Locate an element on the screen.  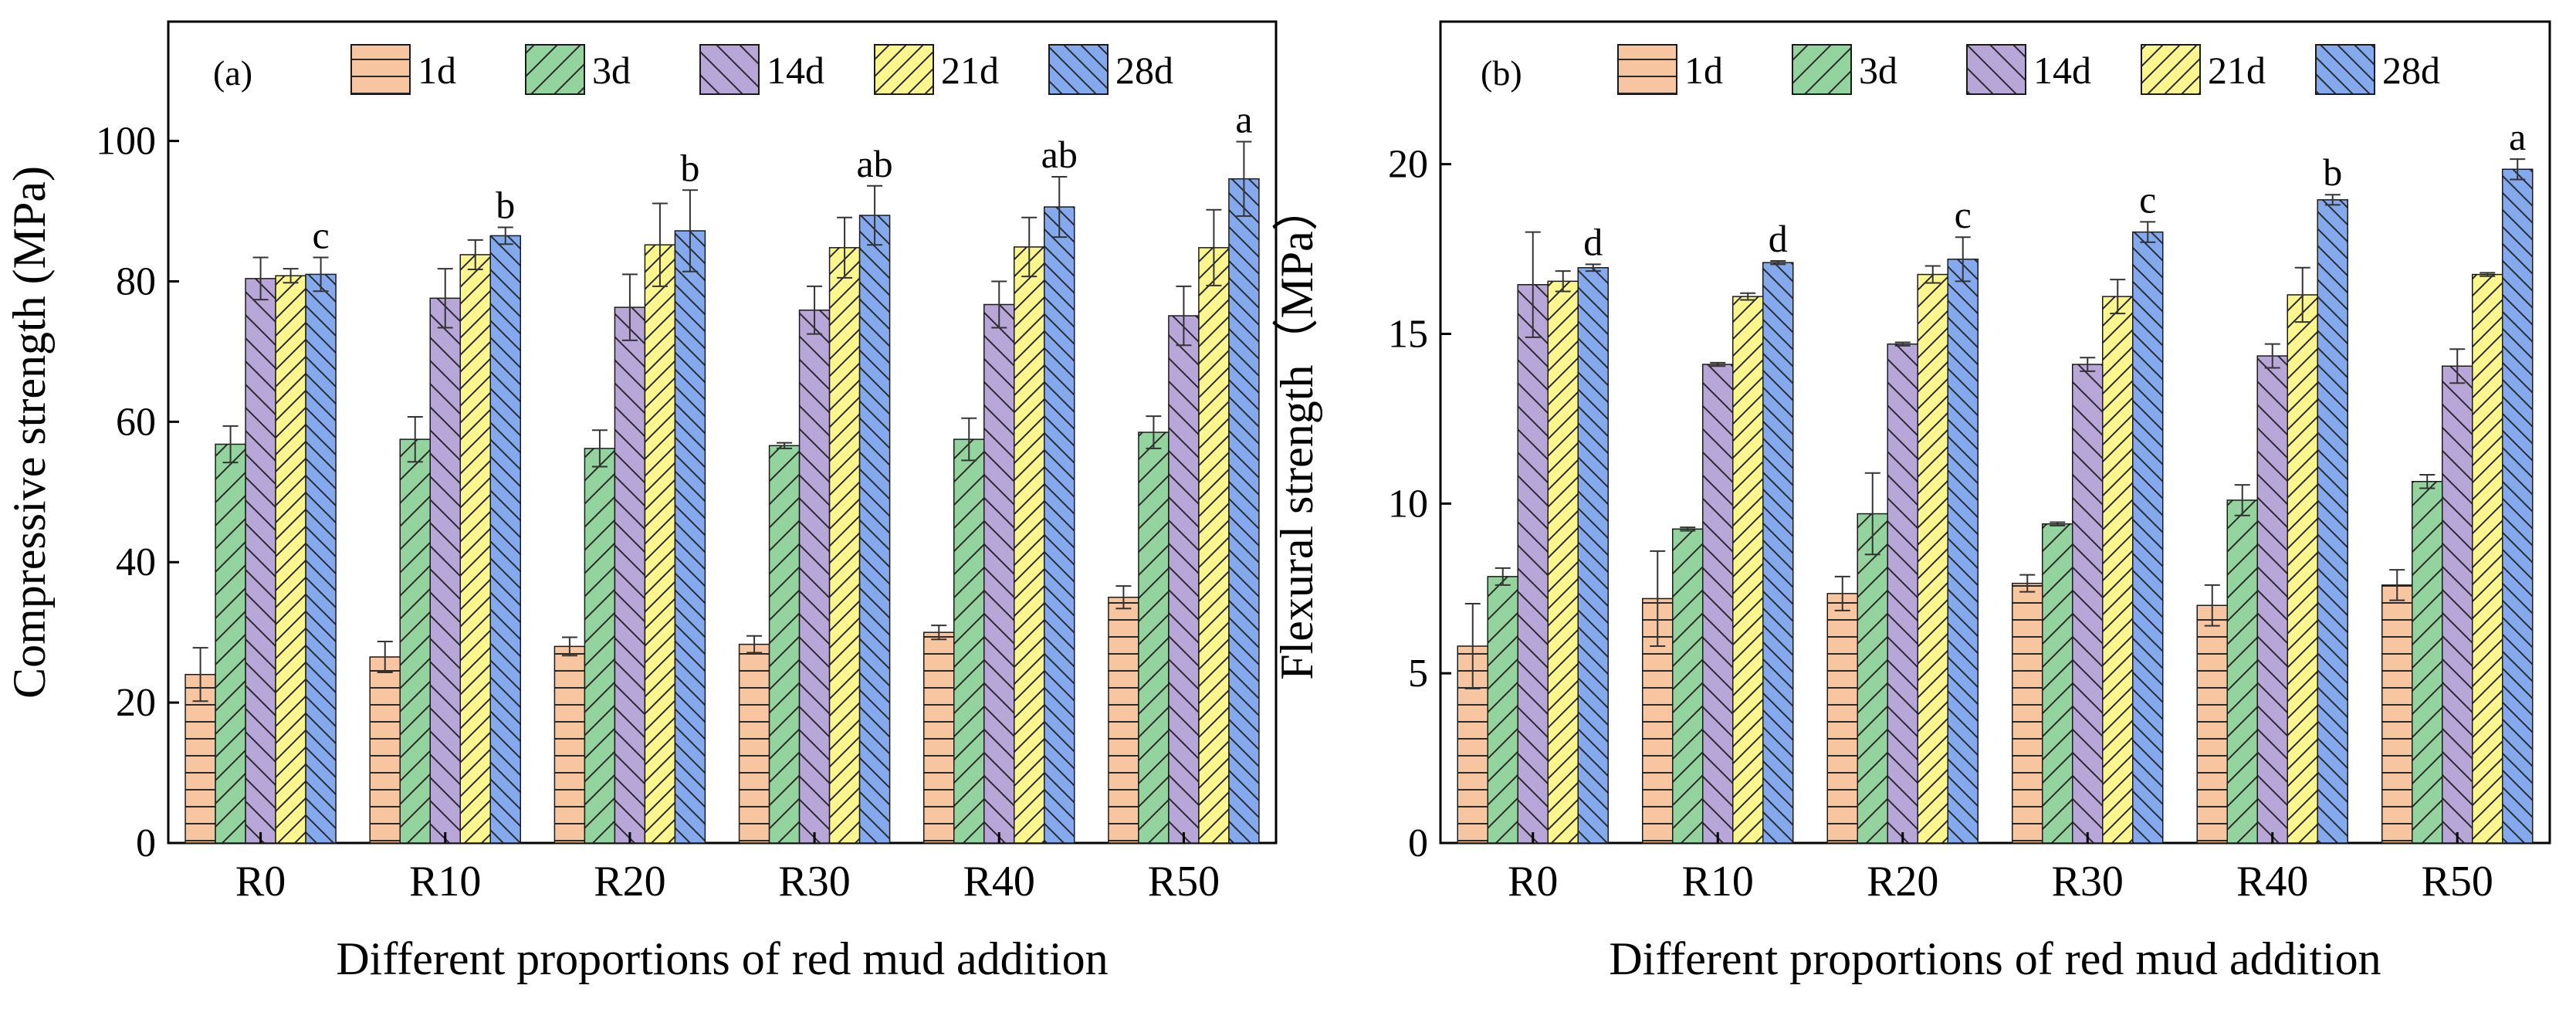
legend-swatch-28d is located at coordinates (2345, 69).